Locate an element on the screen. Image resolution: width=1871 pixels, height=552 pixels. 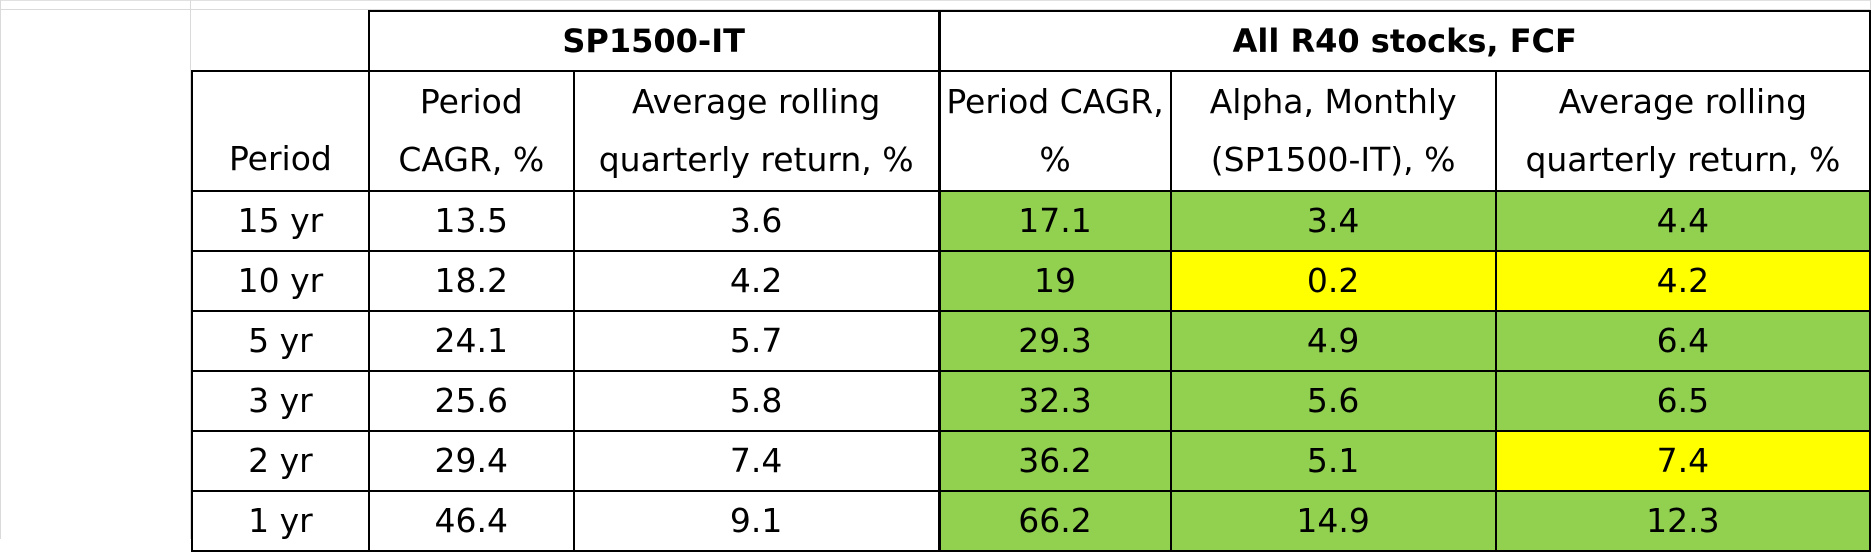
cell-sp-cagr: 18.2 is located at coordinates (471, 281).